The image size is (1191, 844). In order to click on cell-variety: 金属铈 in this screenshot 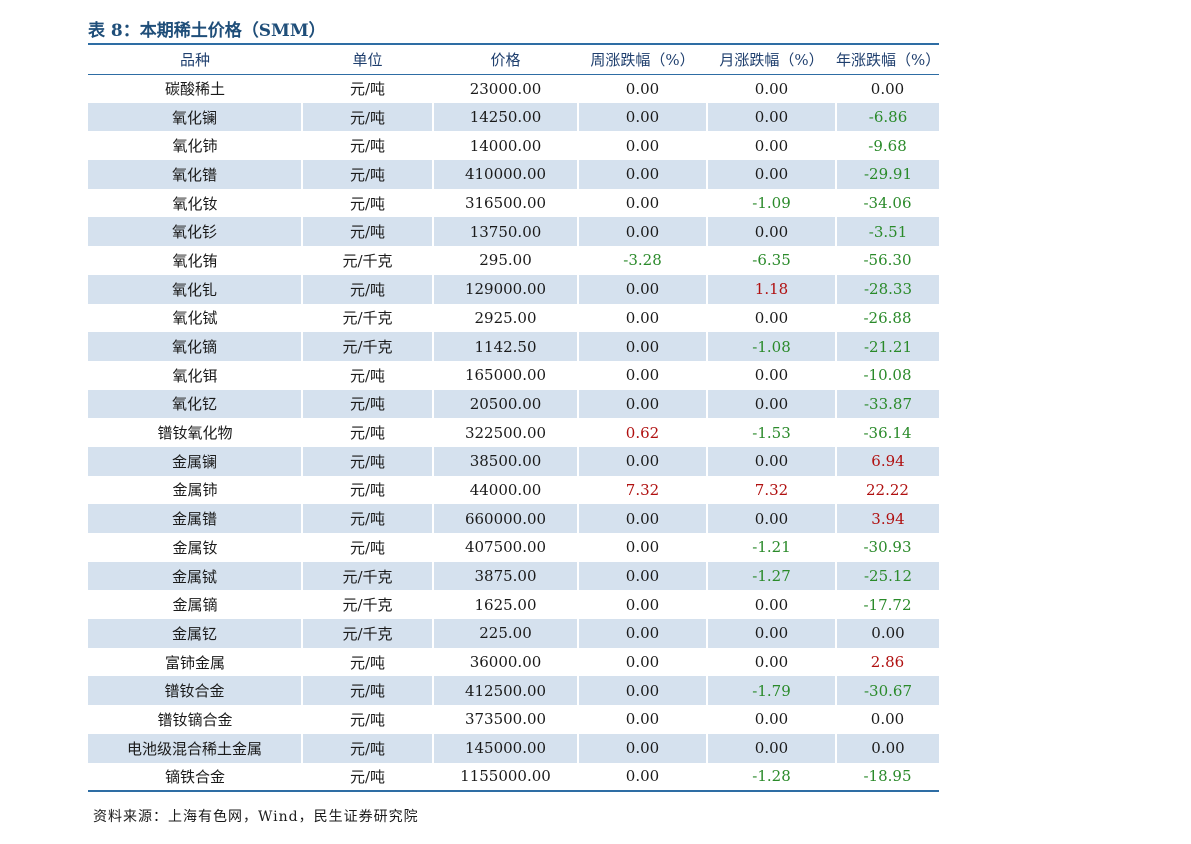, I will do `click(195, 490)`.